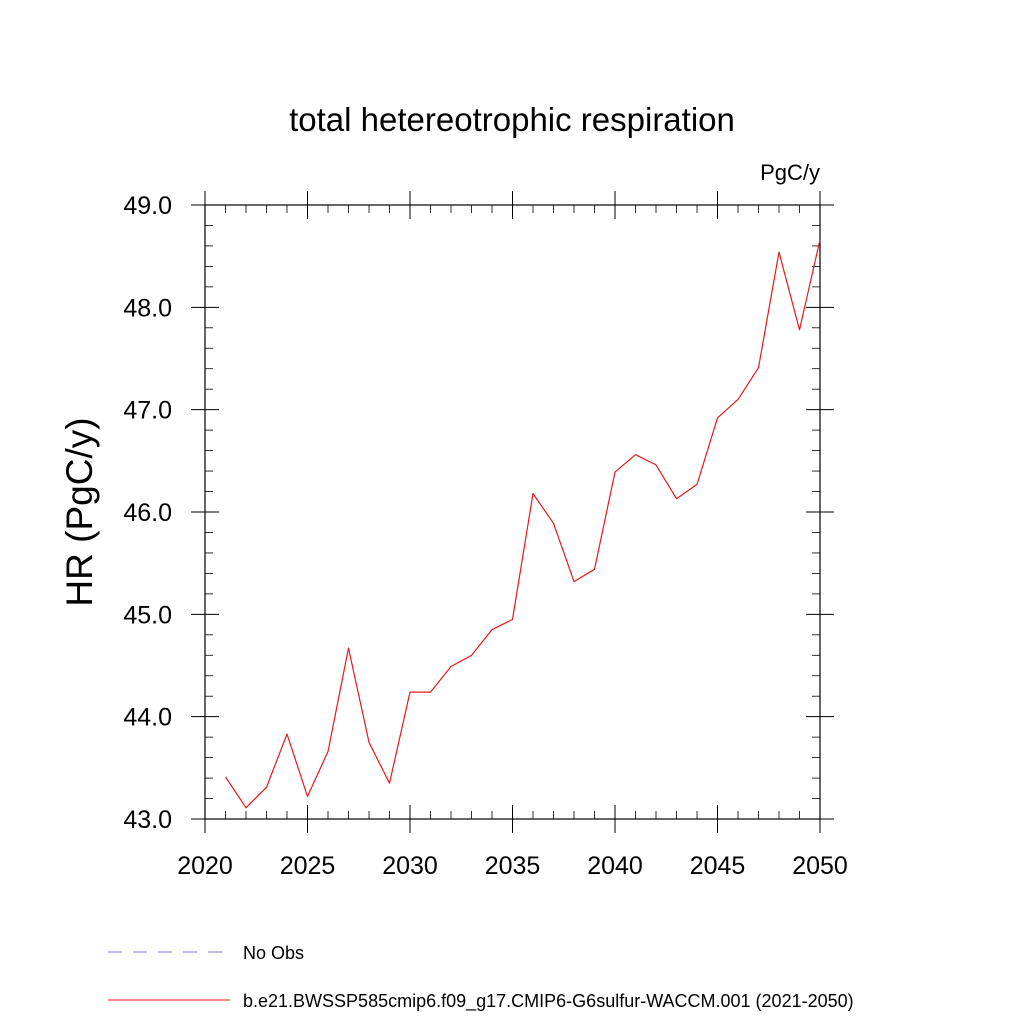  Describe the element at coordinates (79, 511) in the screenshot. I see `y-axis-label: HR (PgC/y)` at that location.